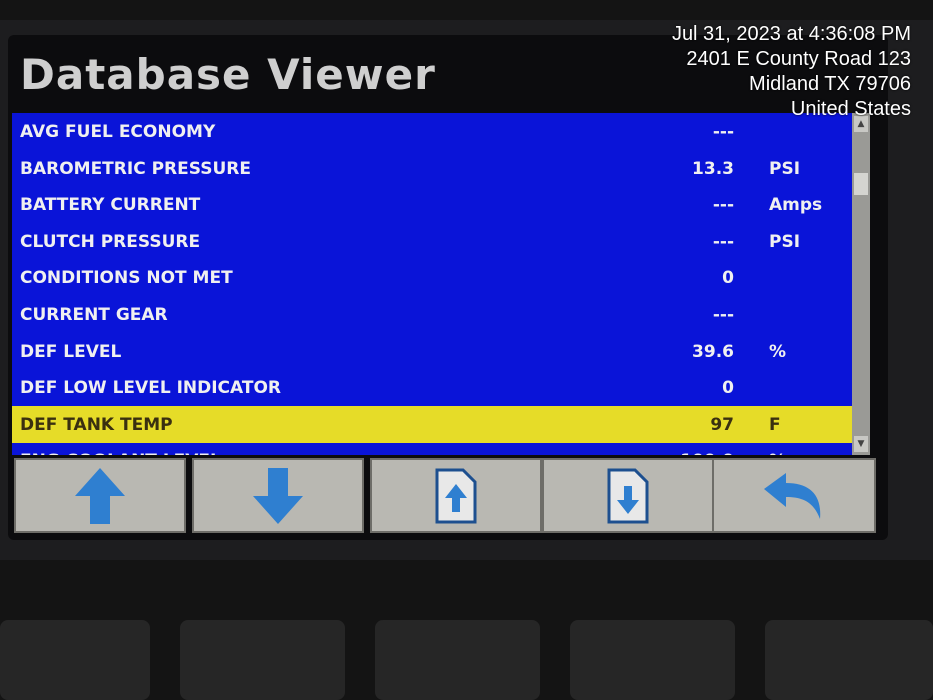 This screenshot has height=700, width=933. I want to click on move-down-button, so click(278, 495).